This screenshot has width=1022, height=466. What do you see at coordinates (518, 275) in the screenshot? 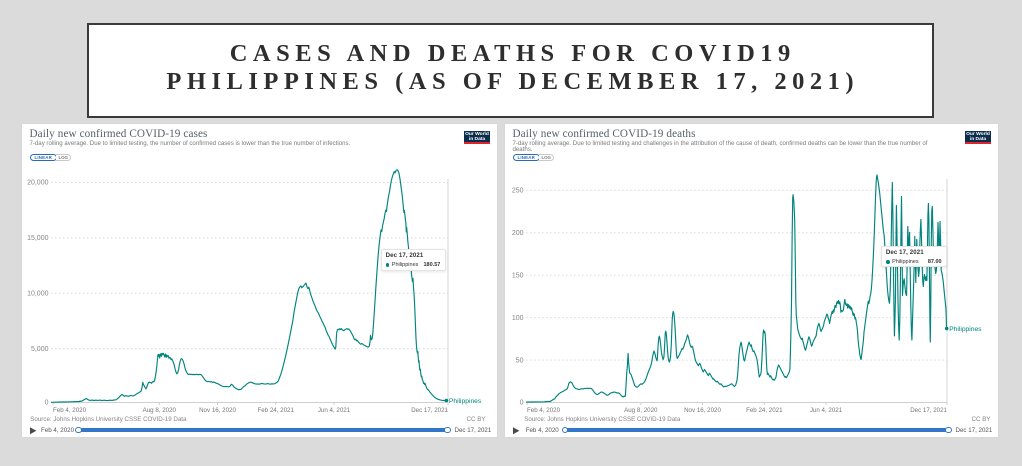
I see `svg-text: 150` at bounding box center [518, 275].